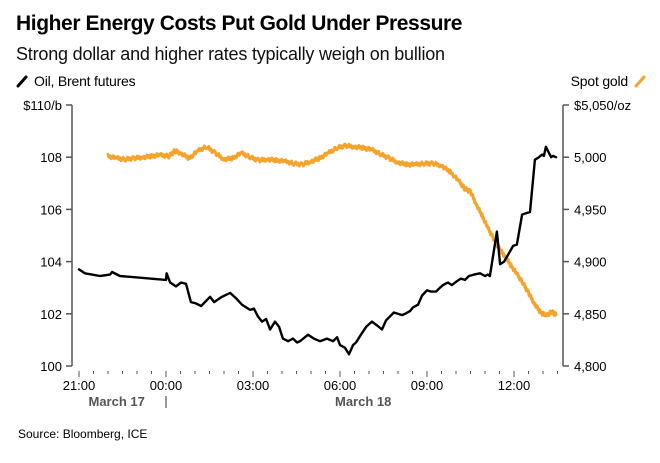  What do you see at coordinates (22, 81) in the screenshot?
I see `line-swatch-black-icon` at bounding box center [22, 81].